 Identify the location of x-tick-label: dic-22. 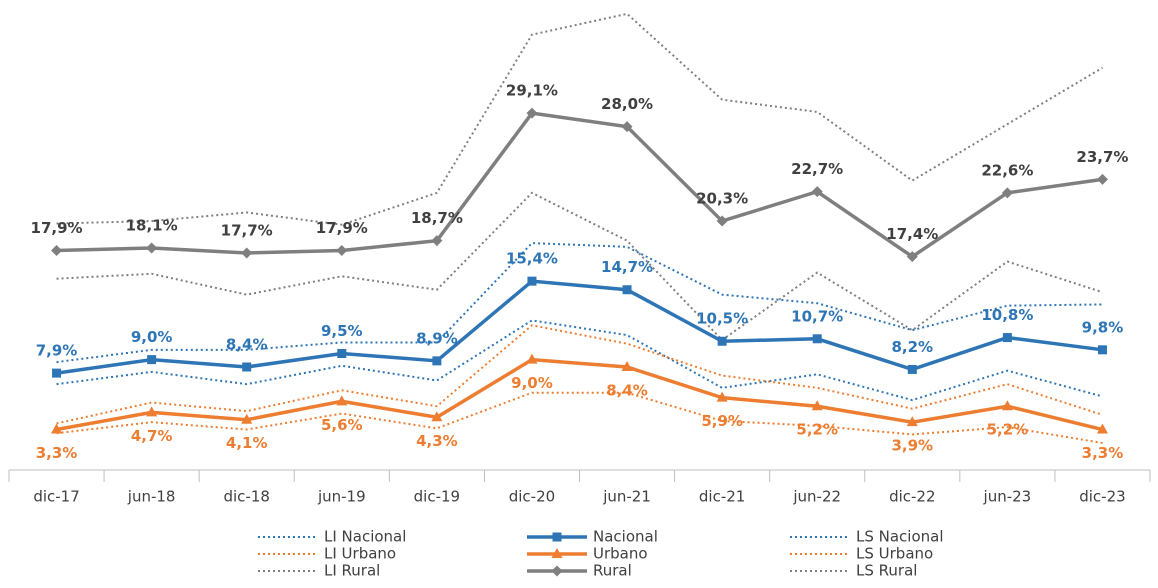
(912, 497).